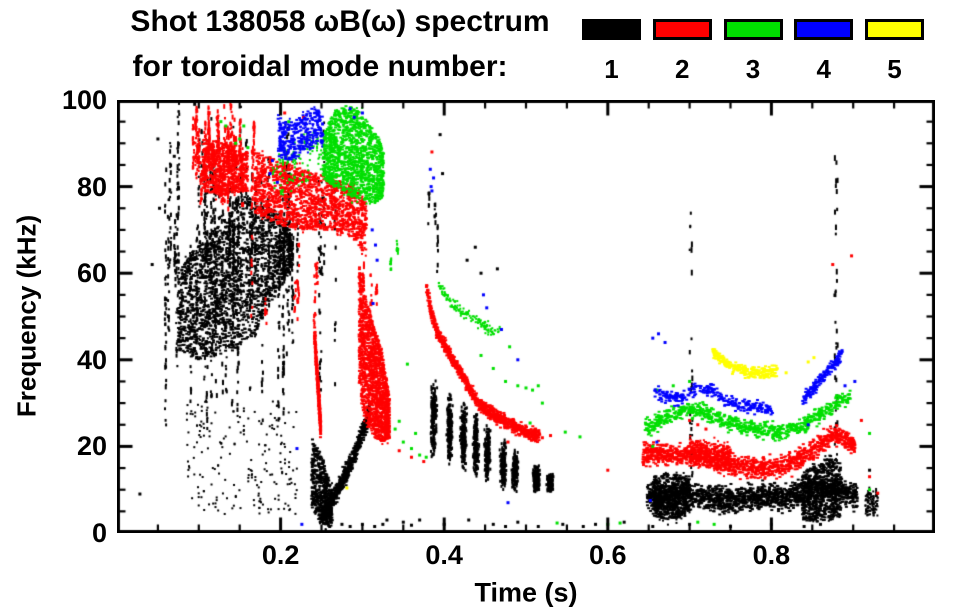 Image resolution: width=963 pixels, height=615 pixels. What do you see at coordinates (91, 186) in the screenshot?
I see `y-tick-label: 80` at bounding box center [91, 186].